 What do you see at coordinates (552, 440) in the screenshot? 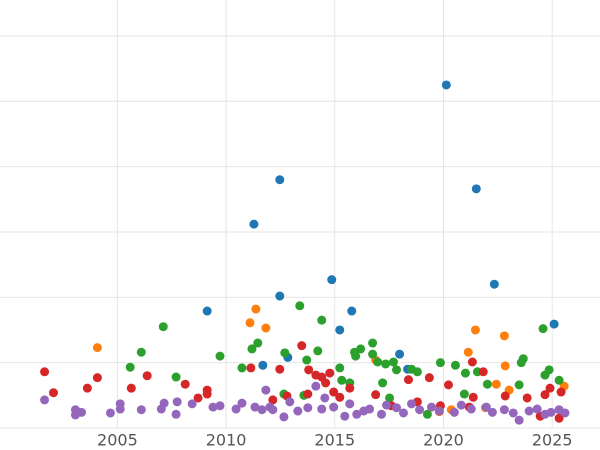
I see `x-tick-label: 2025` at bounding box center [552, 440].